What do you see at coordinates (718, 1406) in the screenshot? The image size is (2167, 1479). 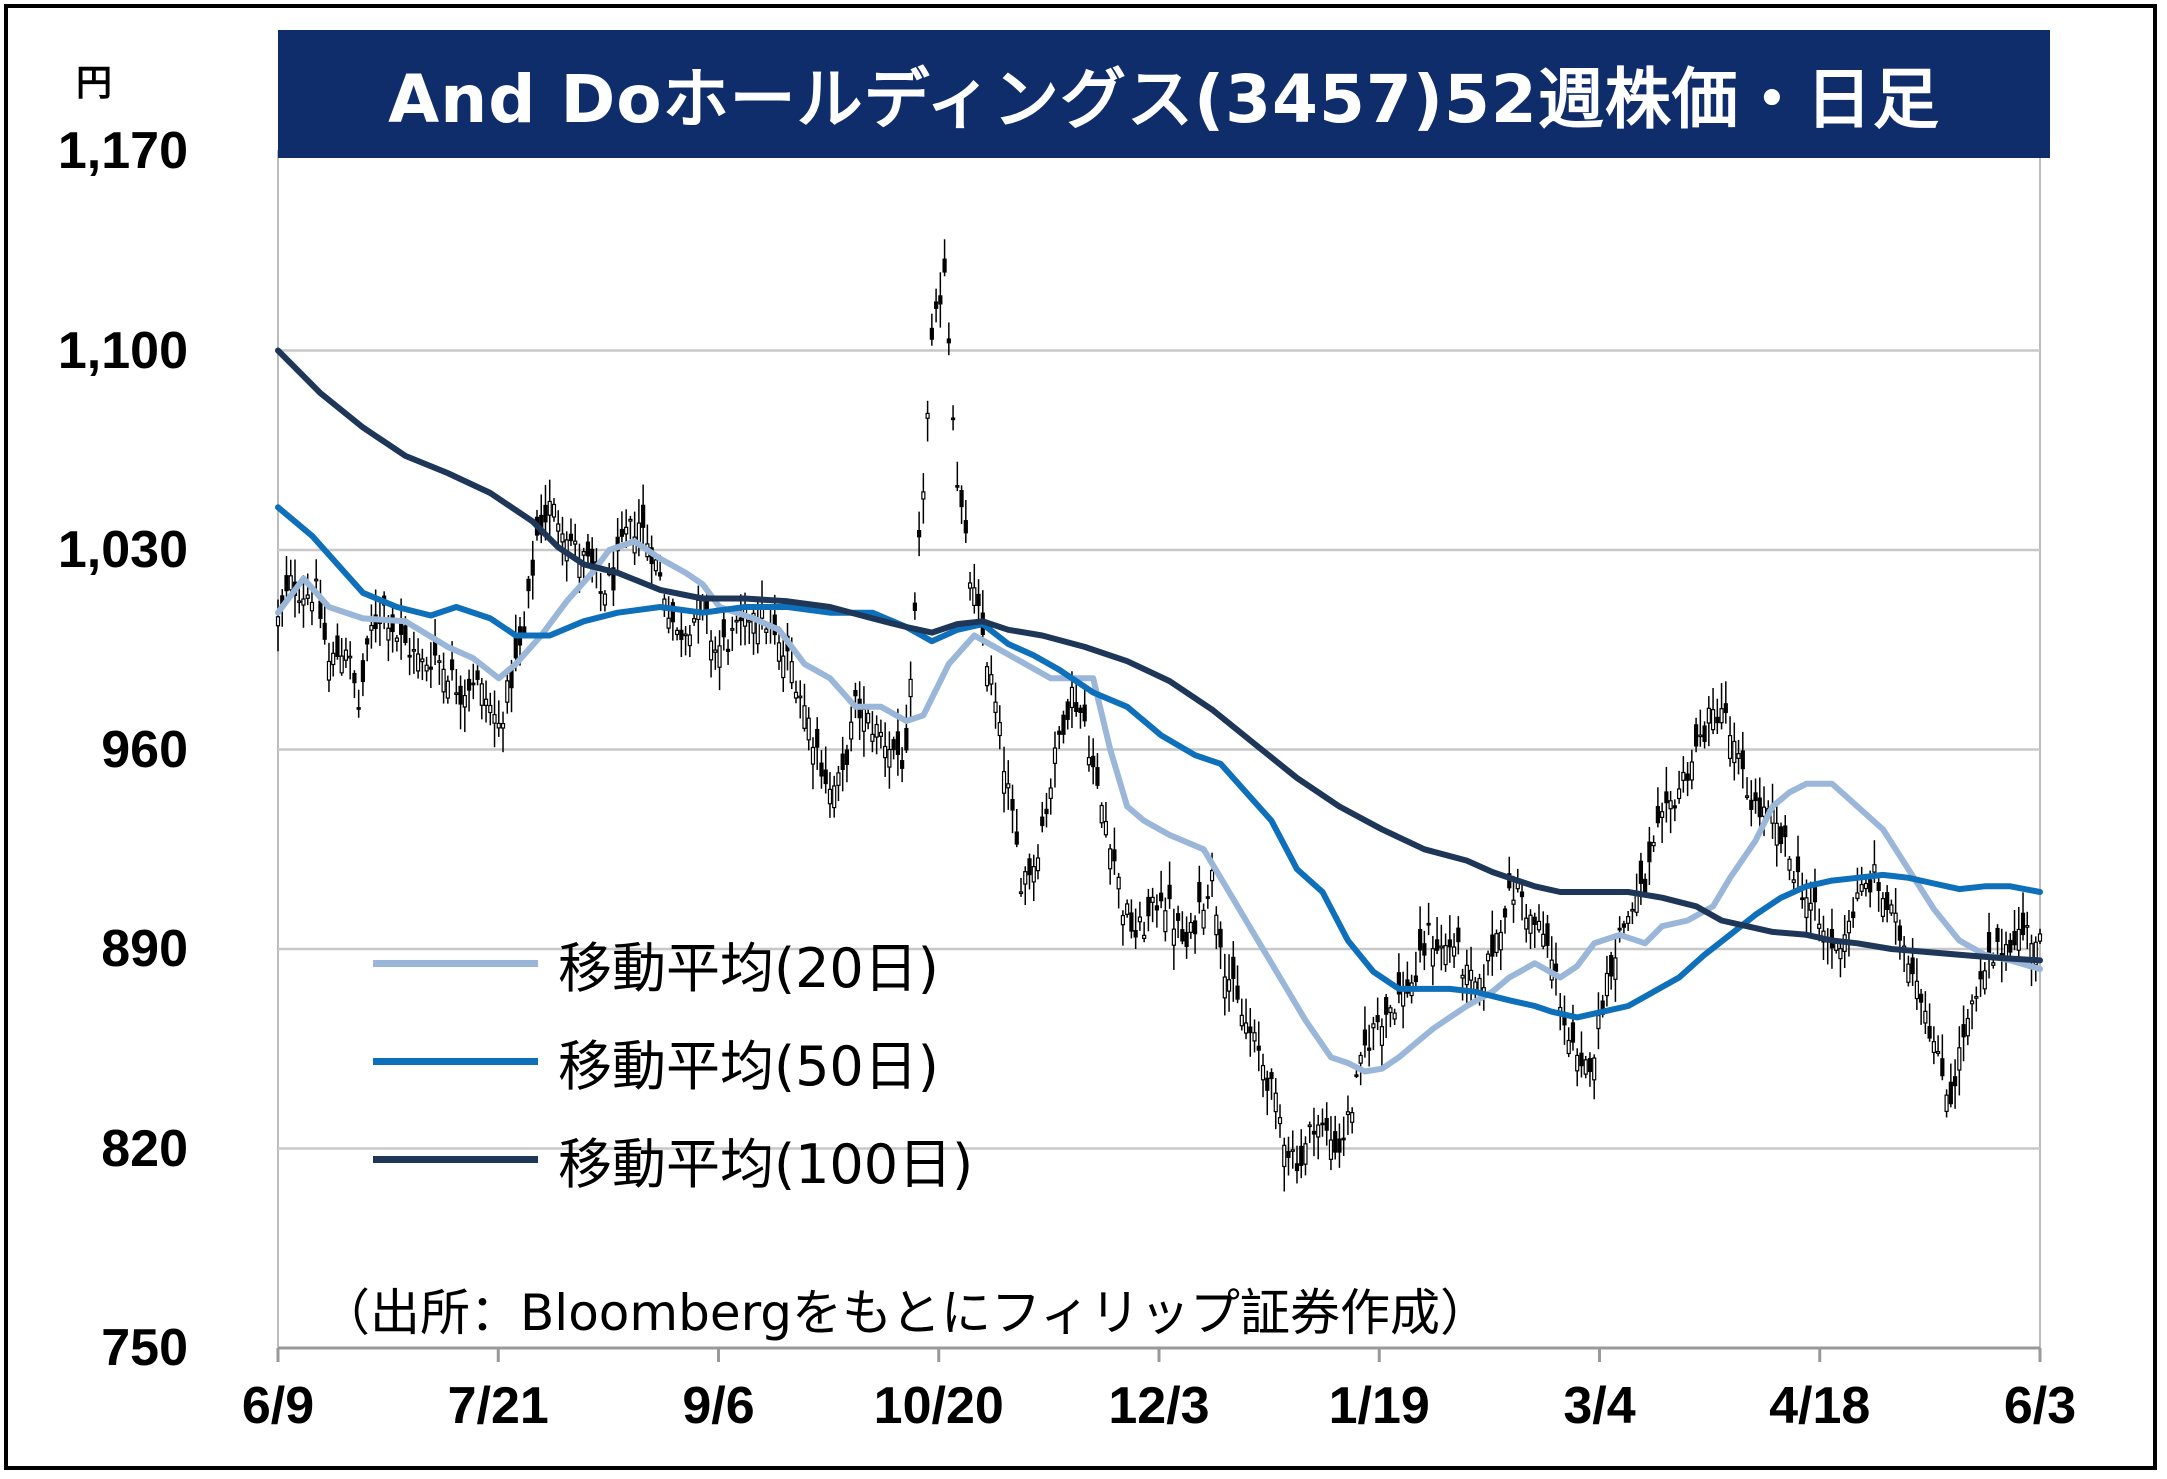 I see `x-tick-label: 9/6` at bounding box center [718, 1406].